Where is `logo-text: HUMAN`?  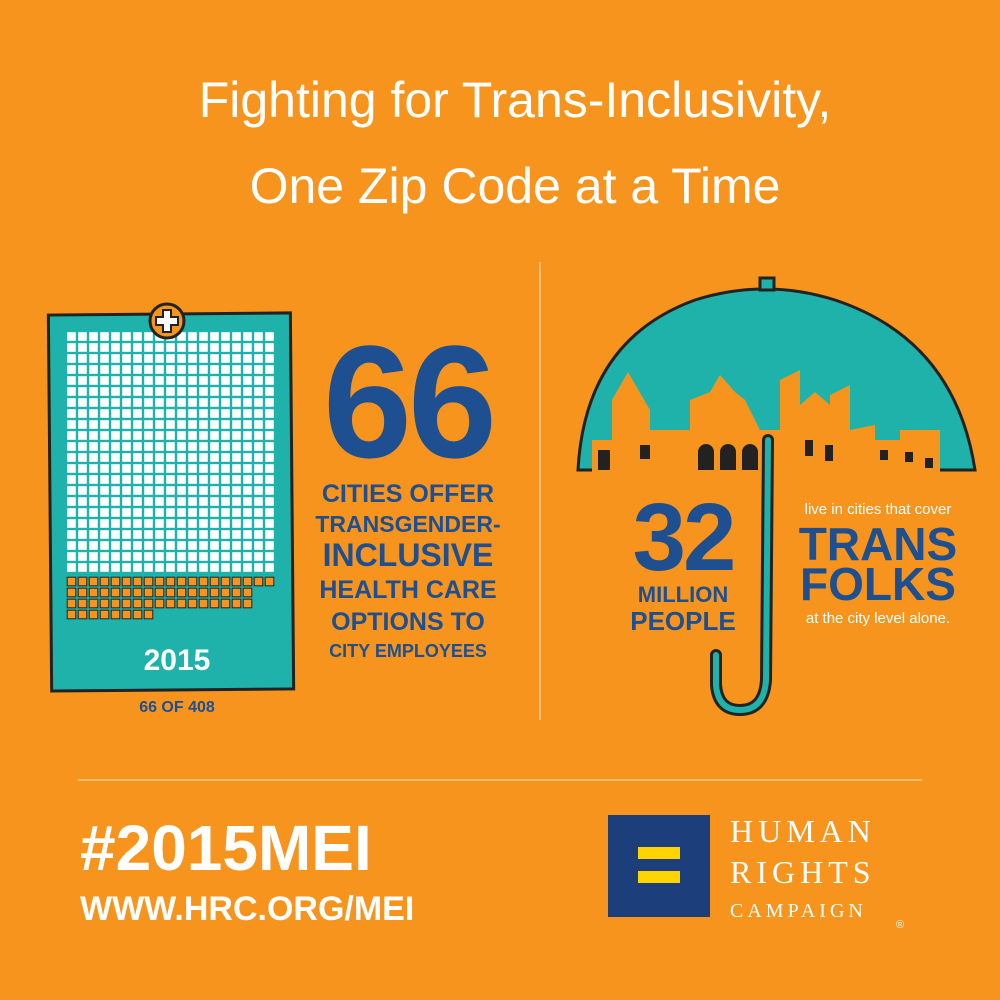 logo-text: HUMAN is located at coordinates (803, 831).